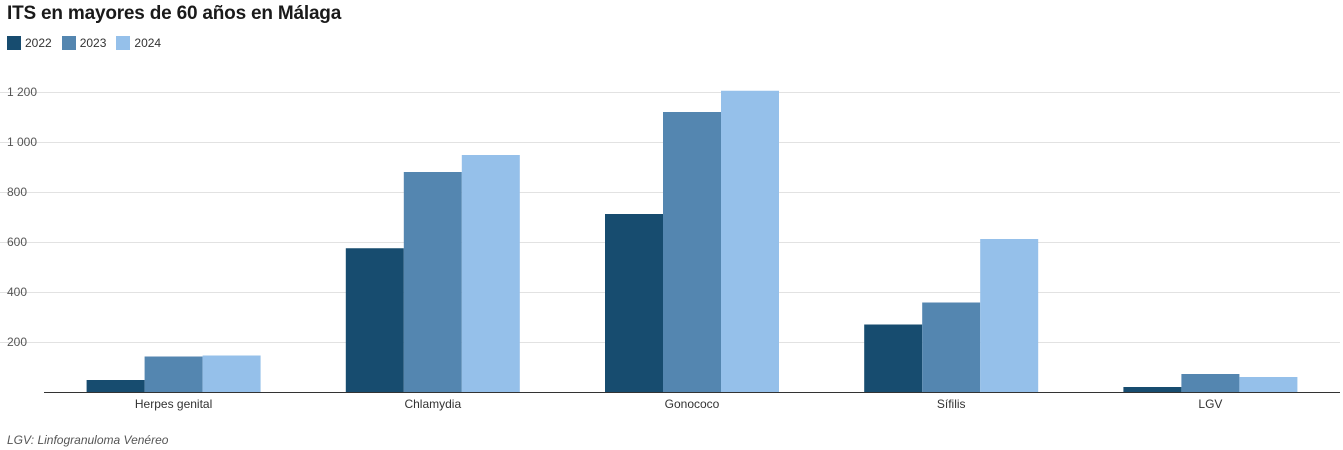 This screenshot has height=450, width=1343. What do you see at coordinates (432, 404) in the screenshot?
I see `x-tick-label-1: Chlamydia` at bounding box center [432, 404].